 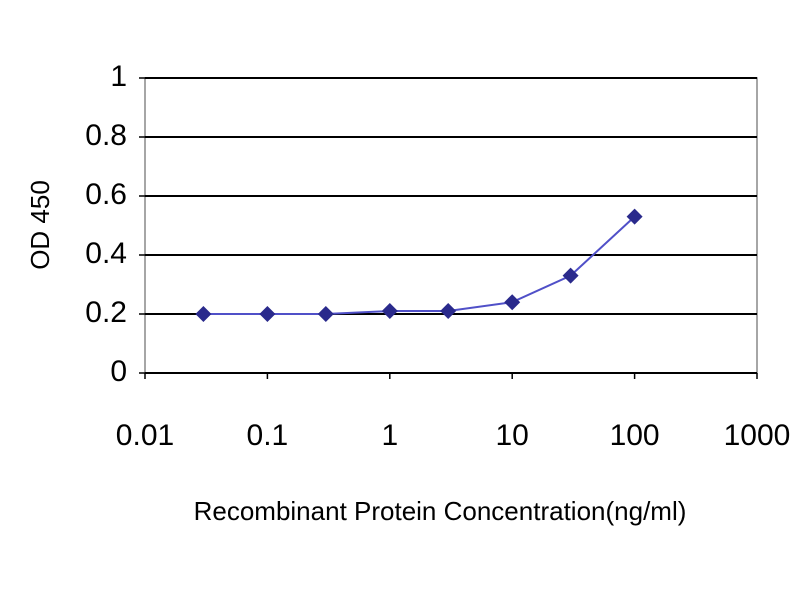 What do you see at coordinates (118, 76) in the screenshot?
I see `y-tick-label: 1` at bounding box center [118, 76].